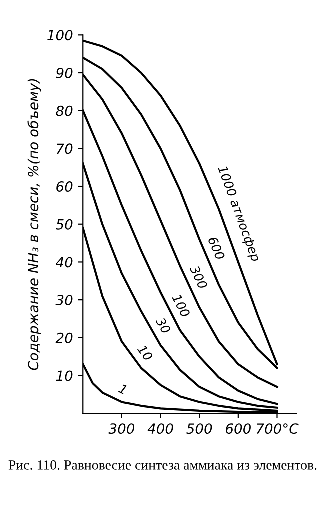 This screenshot has height=517, width=326. I want to click on x-tick-label: 600, so click(238, 429).